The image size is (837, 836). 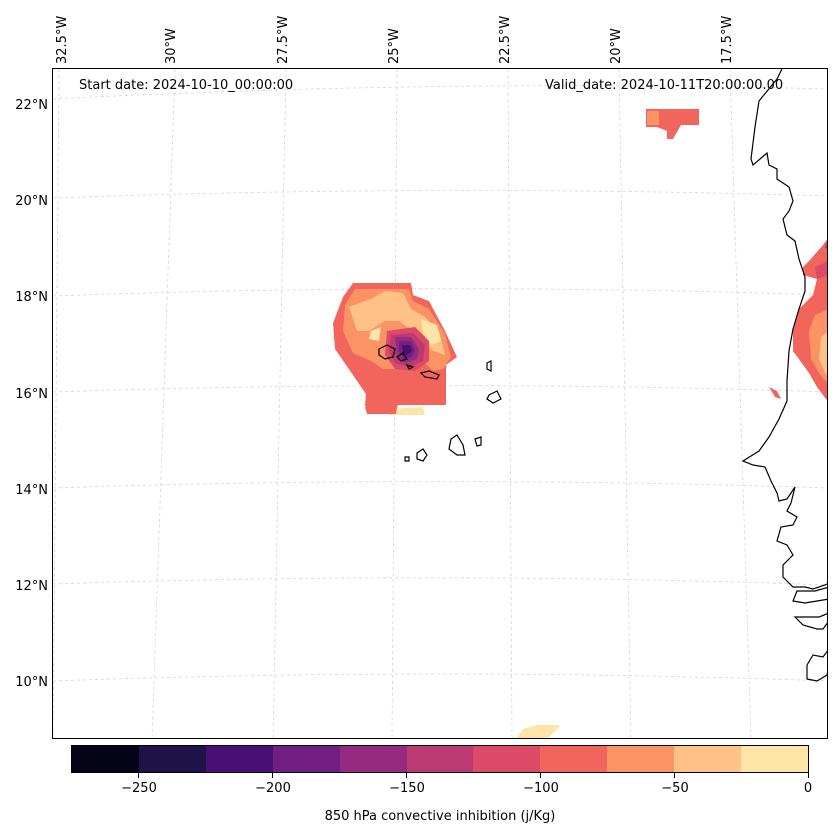 I want to click on lat-label-10n: 10°N, so click(x=31, y=682).